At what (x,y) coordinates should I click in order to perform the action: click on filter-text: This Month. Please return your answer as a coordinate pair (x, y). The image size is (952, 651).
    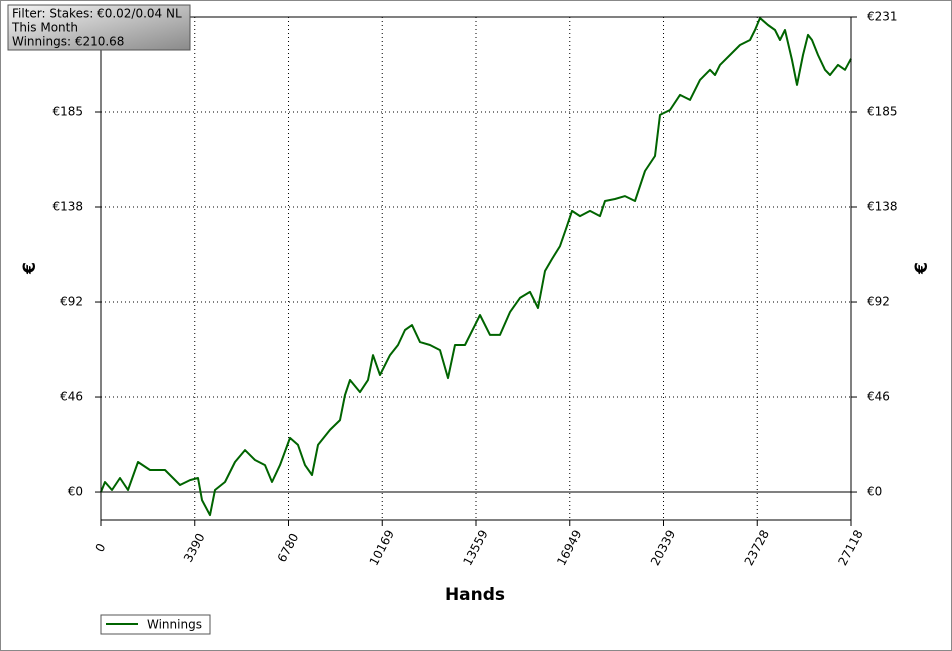
    Looking at the image, I should click on (44, 28).